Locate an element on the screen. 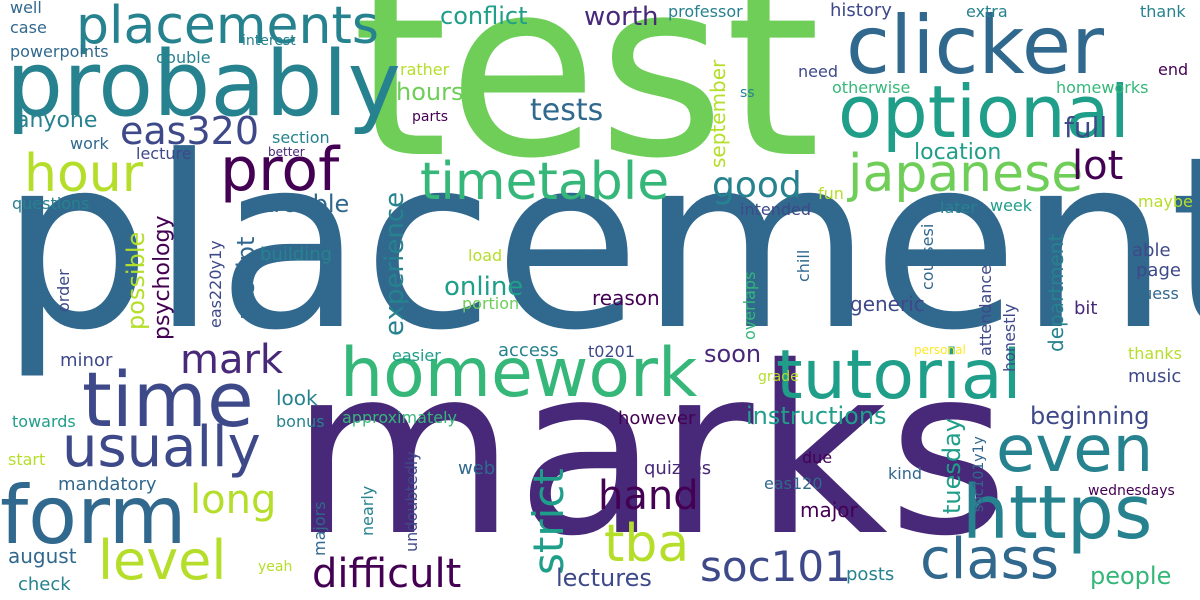 This screenshot has height=600, width=1200. word-t0201: t0201 is located at coordinates (611, 351).